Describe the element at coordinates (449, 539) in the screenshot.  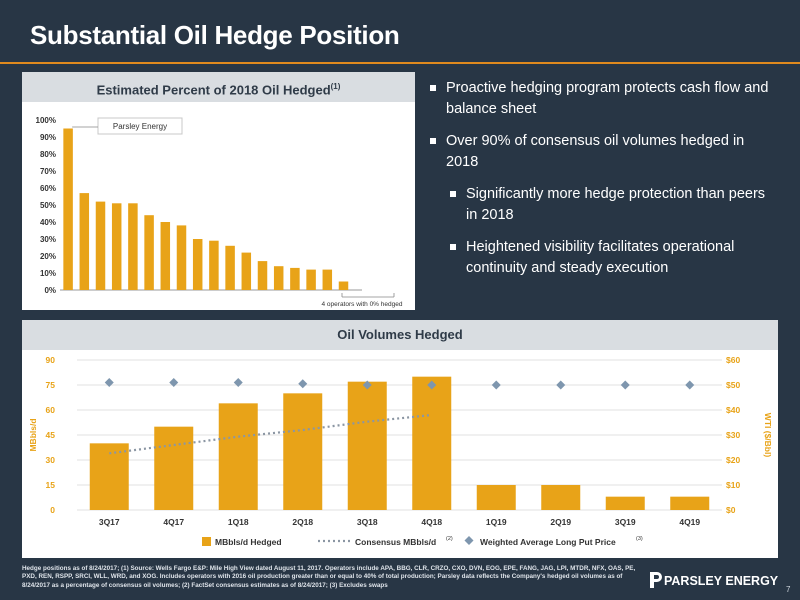
I see `legend-footnote-mark: (2)` at that location.